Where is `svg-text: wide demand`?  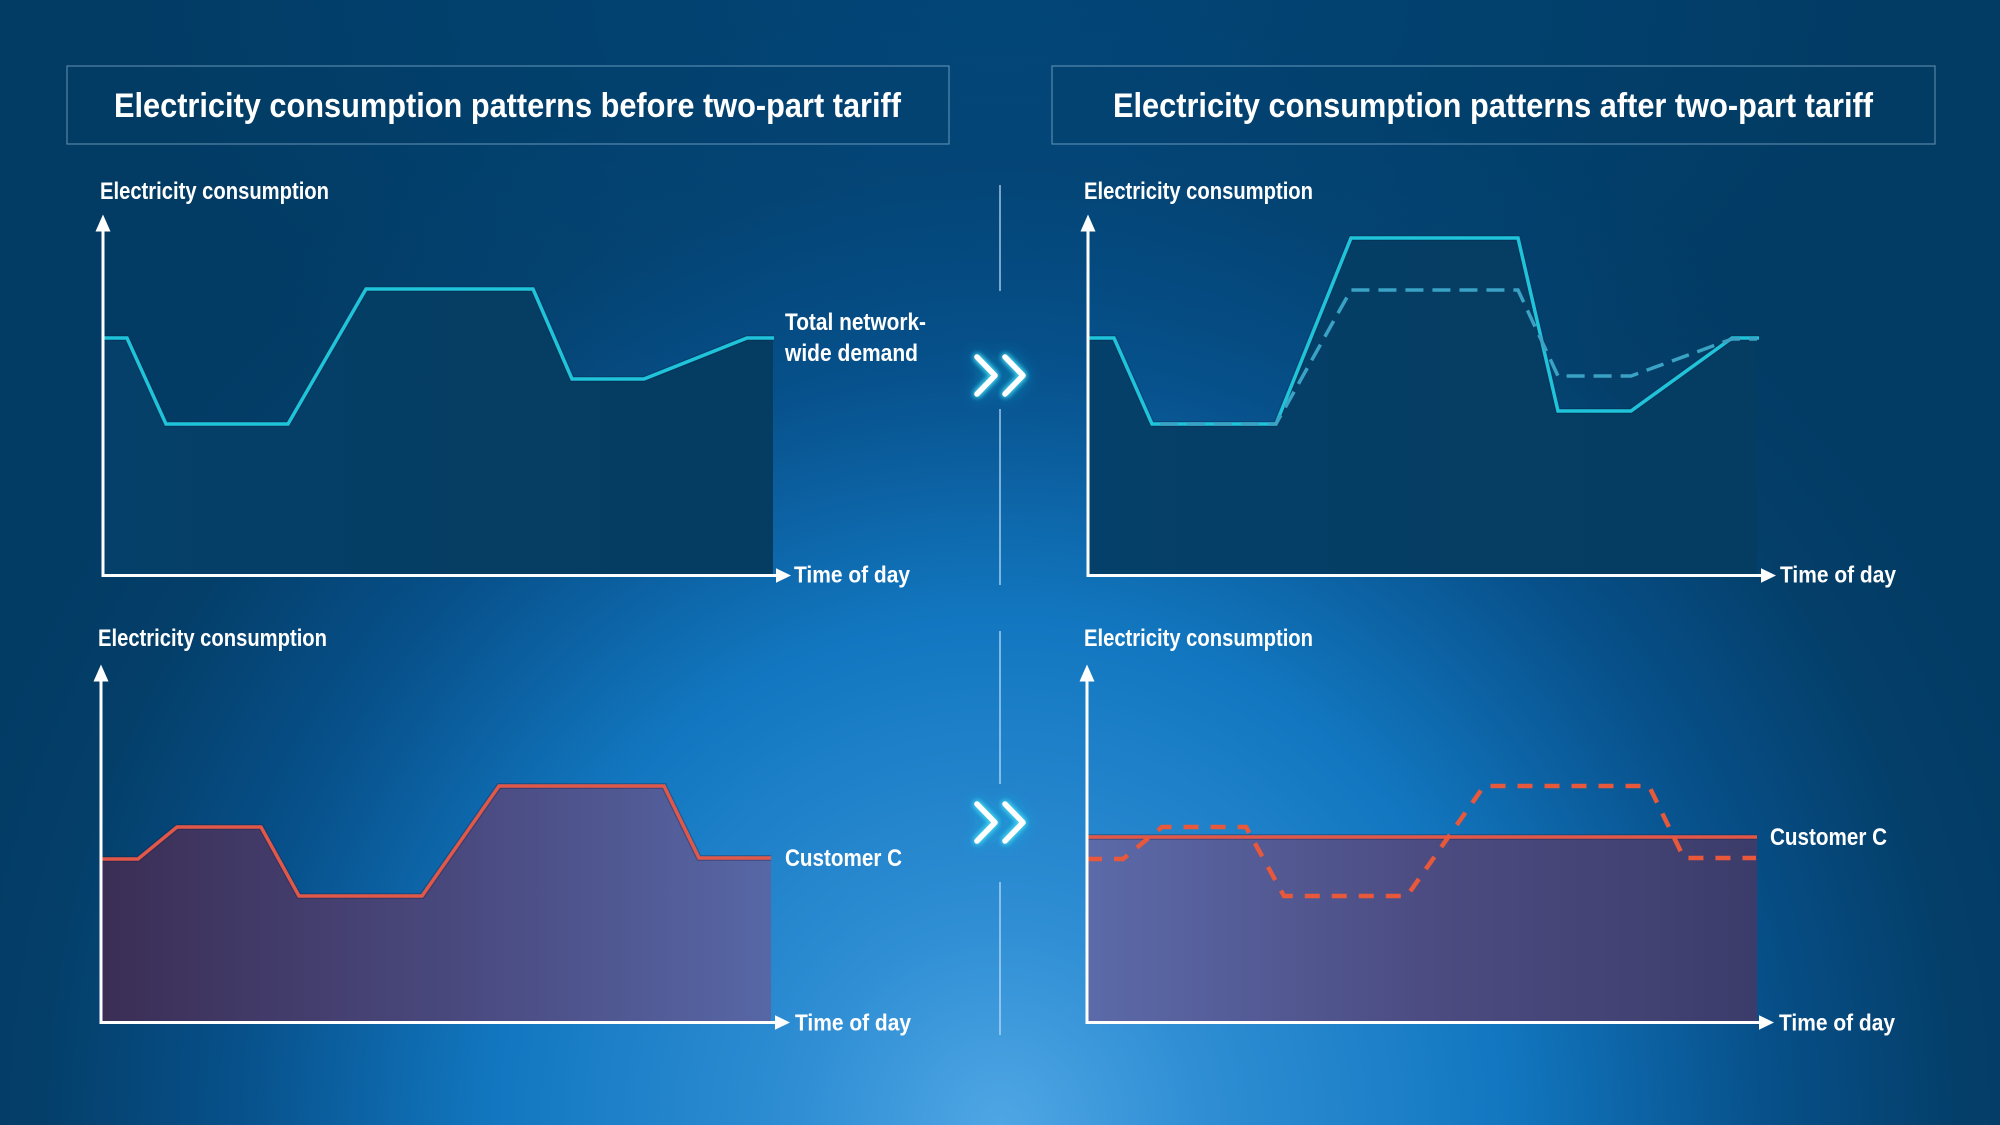 svg-text: wide demand is located at coordinates (851, 353).